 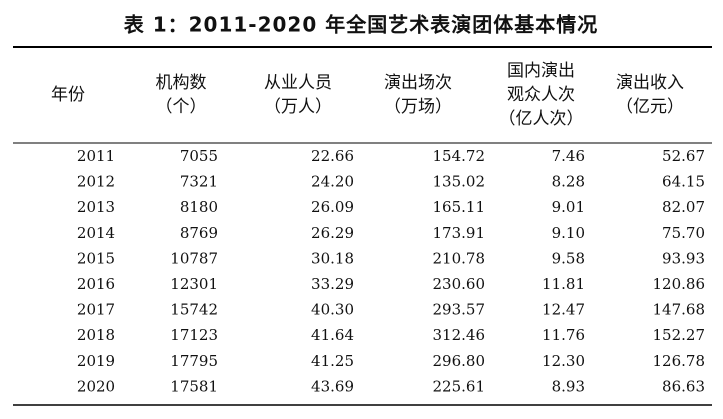 I want to click on table-cell: 12.30, so click(x=563, y=361).